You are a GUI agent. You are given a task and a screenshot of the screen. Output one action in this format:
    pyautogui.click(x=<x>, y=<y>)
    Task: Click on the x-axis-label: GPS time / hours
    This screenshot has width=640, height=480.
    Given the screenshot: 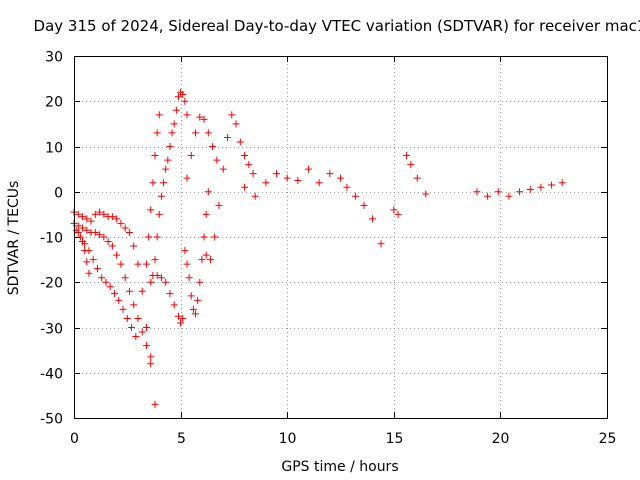 What is the action you would take?
    pyautogui.click(x=339, y=467)
    